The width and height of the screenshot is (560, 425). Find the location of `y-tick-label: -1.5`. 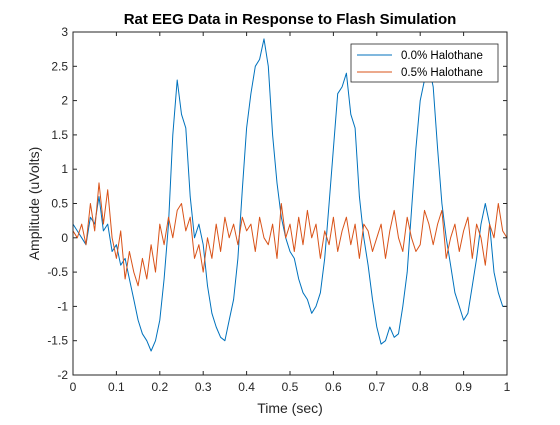

y-tick-label: -1.5 is located at coordinates (57, 341).